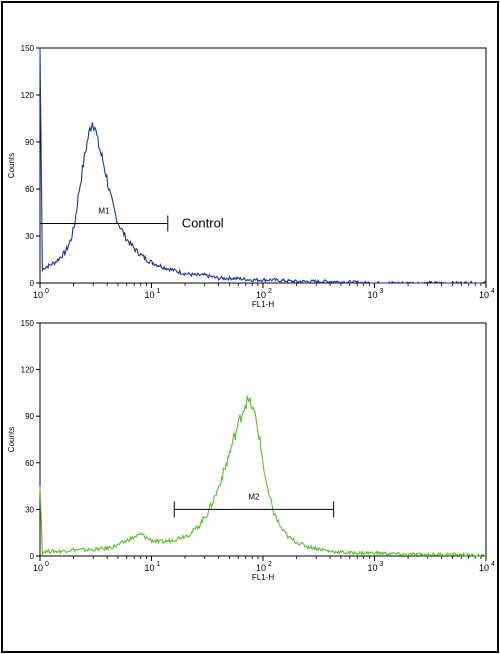  Describe the element at coordinates (254, 496) in the screenshot. I see `gate-marker-label: M2` at that location.